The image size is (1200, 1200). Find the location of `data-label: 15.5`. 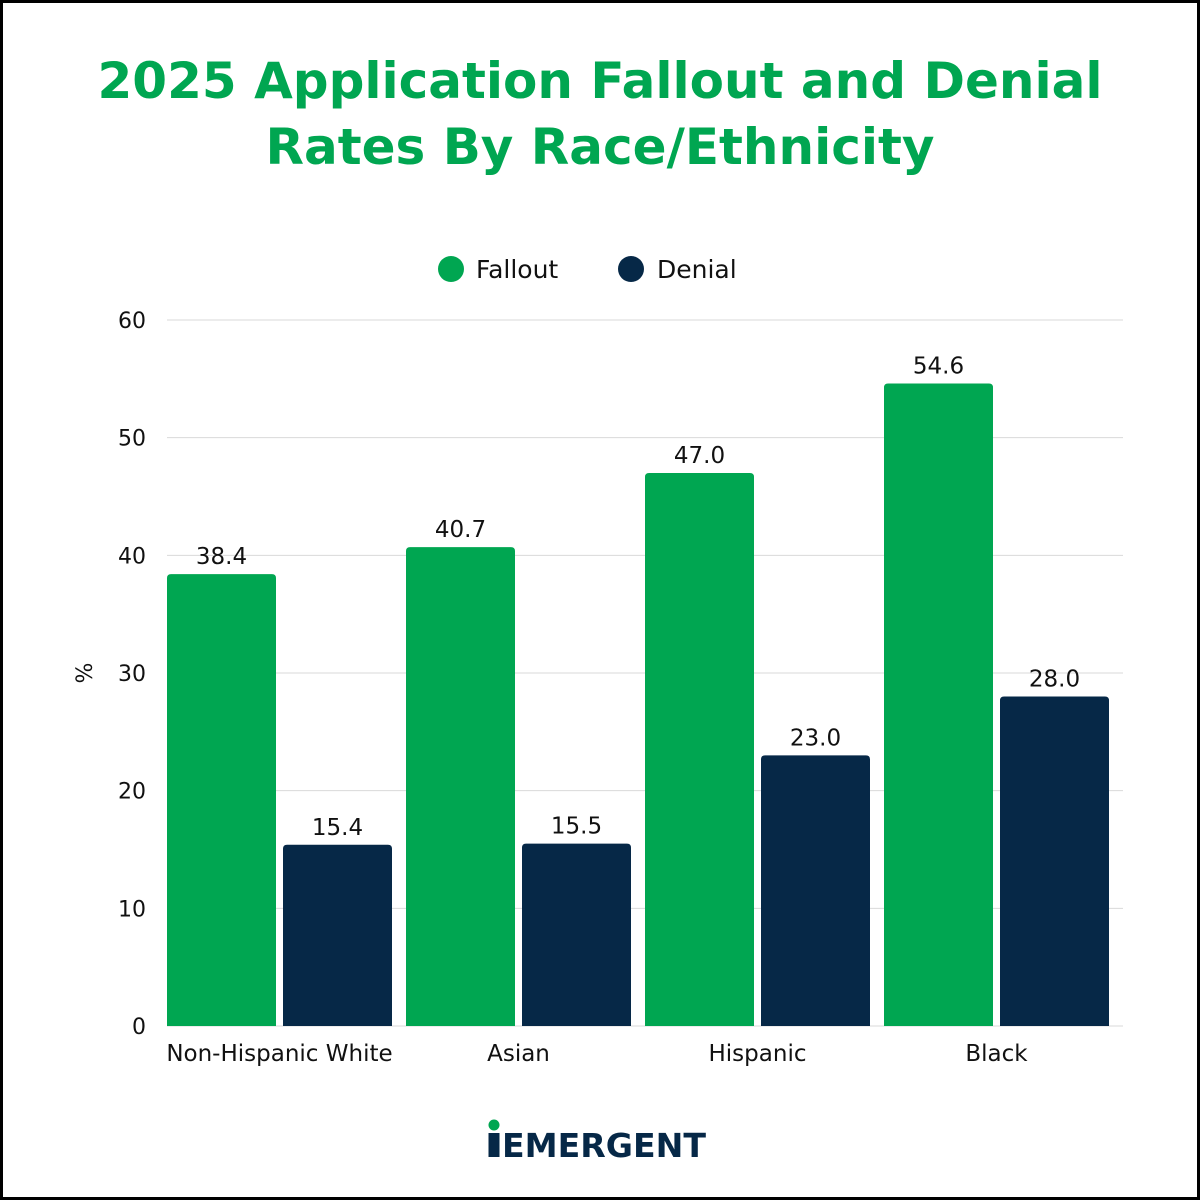

data-label: 15.5 is located at coordinates (576, 827).